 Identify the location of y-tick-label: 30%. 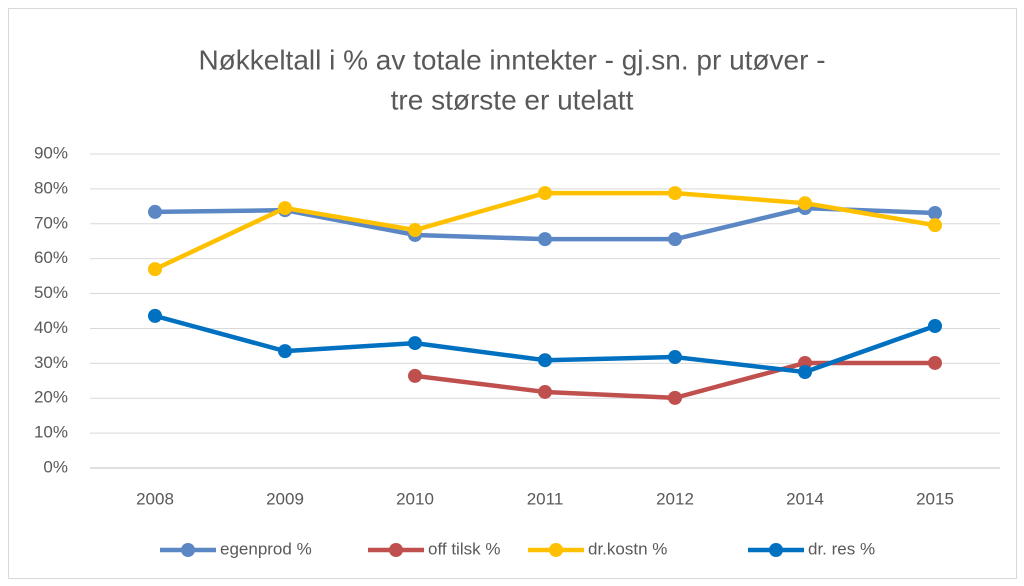
(51, 362).